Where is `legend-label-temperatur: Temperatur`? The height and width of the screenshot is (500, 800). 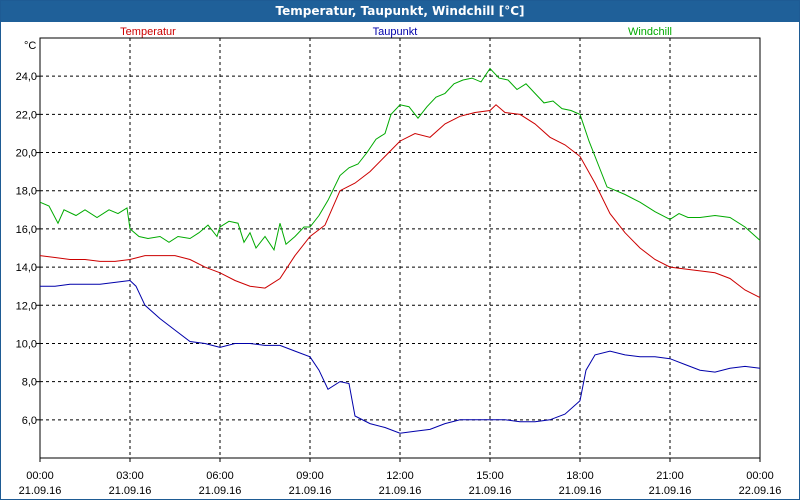 legend-label-temperatur: Temperatur is located at coordinates (148, 32).